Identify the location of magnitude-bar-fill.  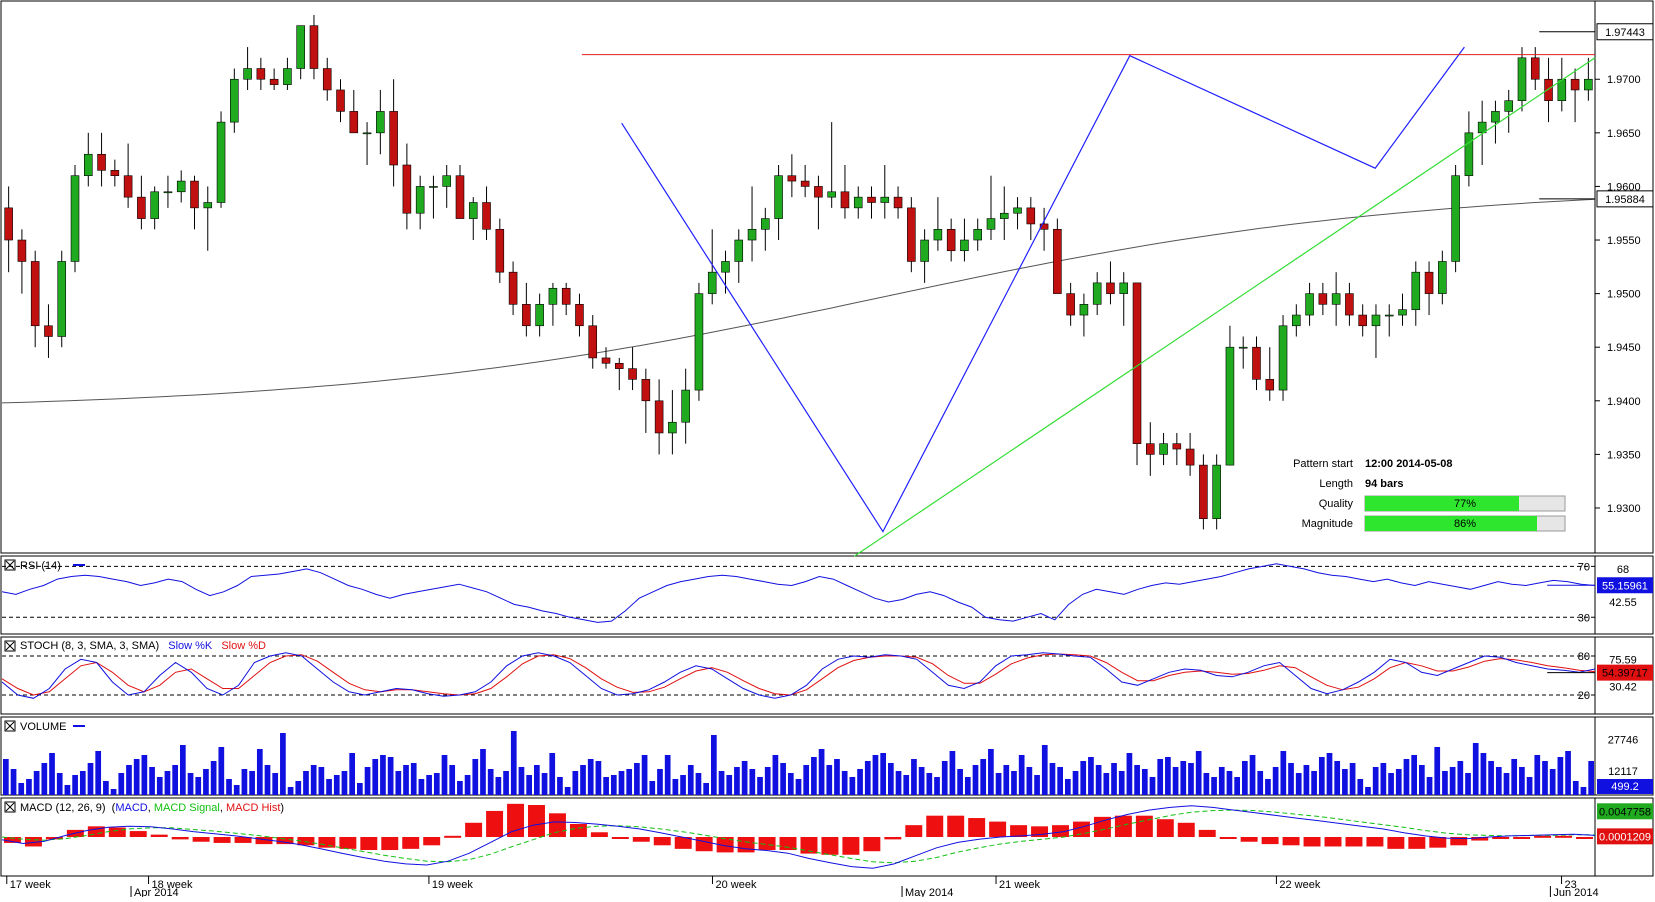
(1451, 523).